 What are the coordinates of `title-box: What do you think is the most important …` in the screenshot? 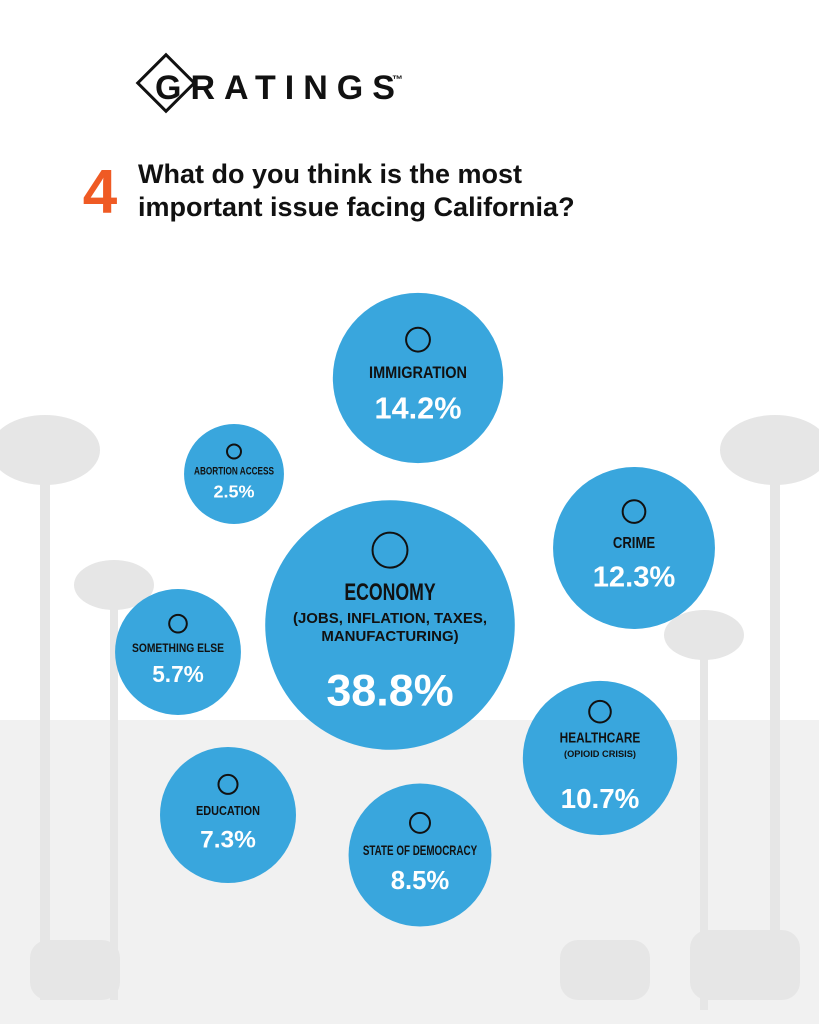 It's located at (356, 190).